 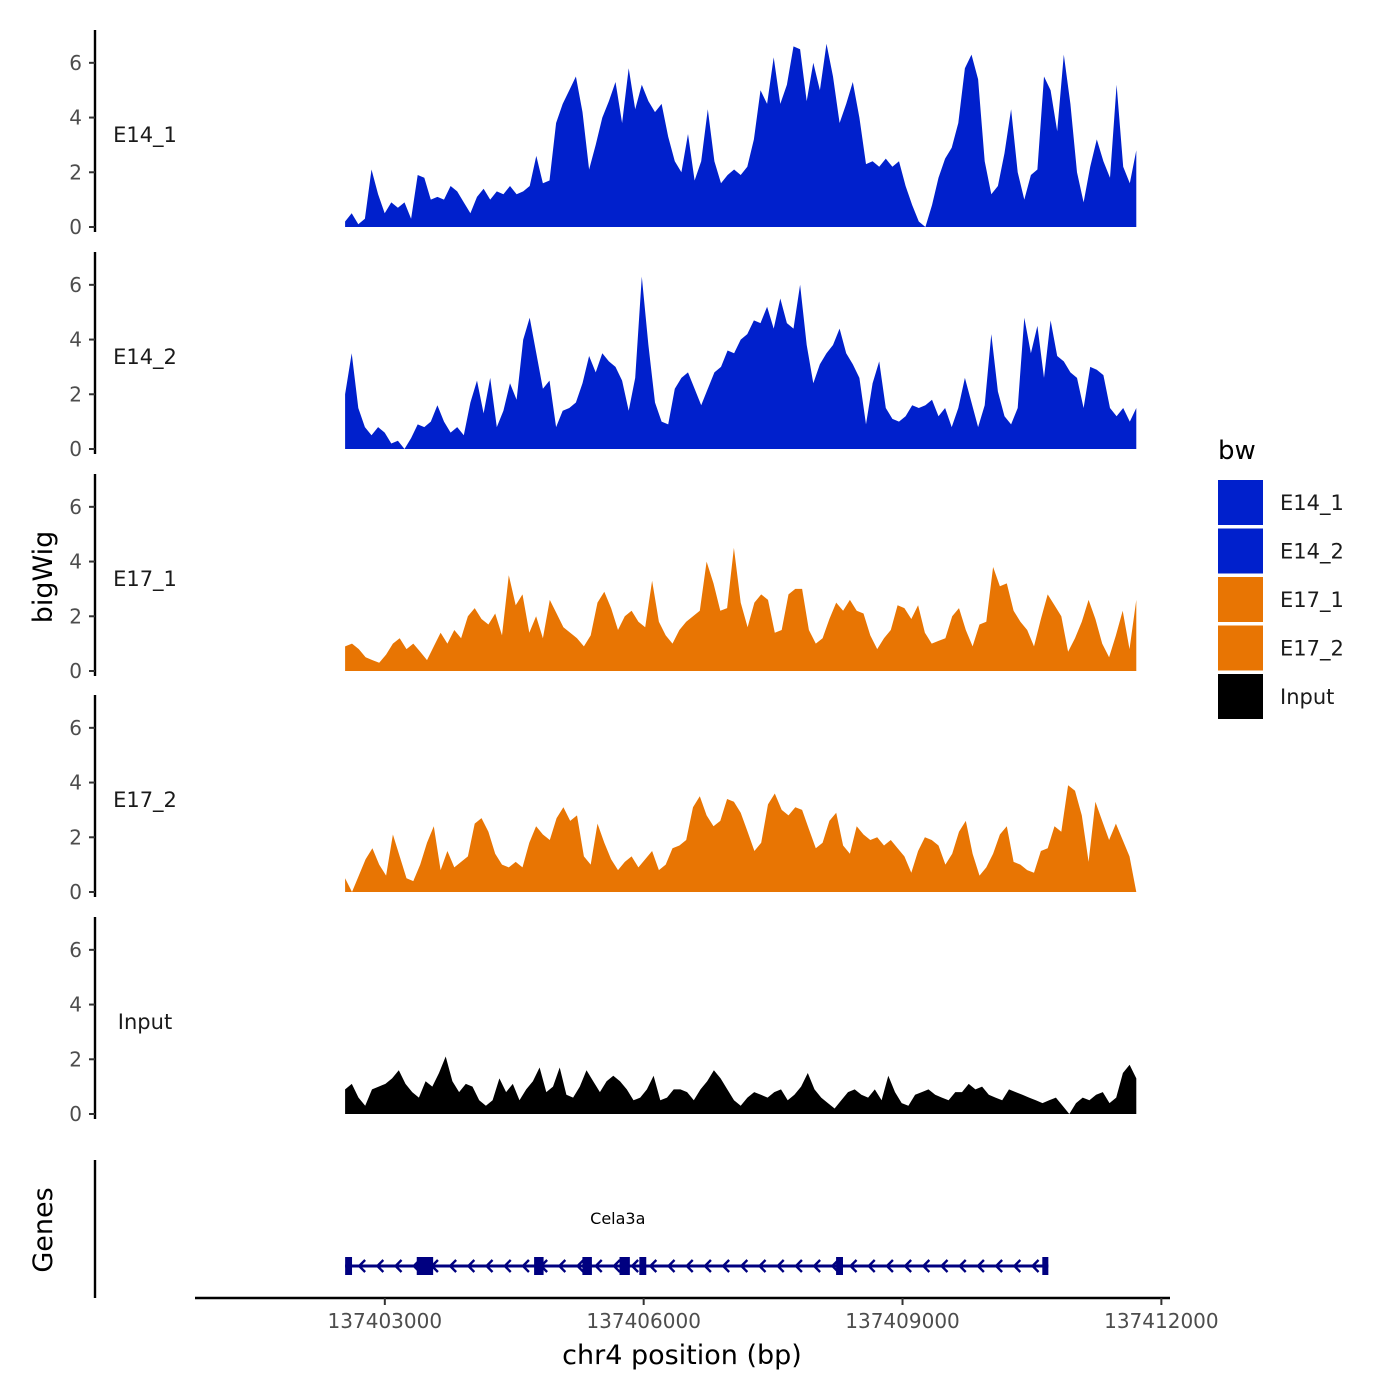 What do you see at coordinates (571, 1229) in the screenshot?
I see `gene-track: Cela3a` at bounding box center [571, 1229].